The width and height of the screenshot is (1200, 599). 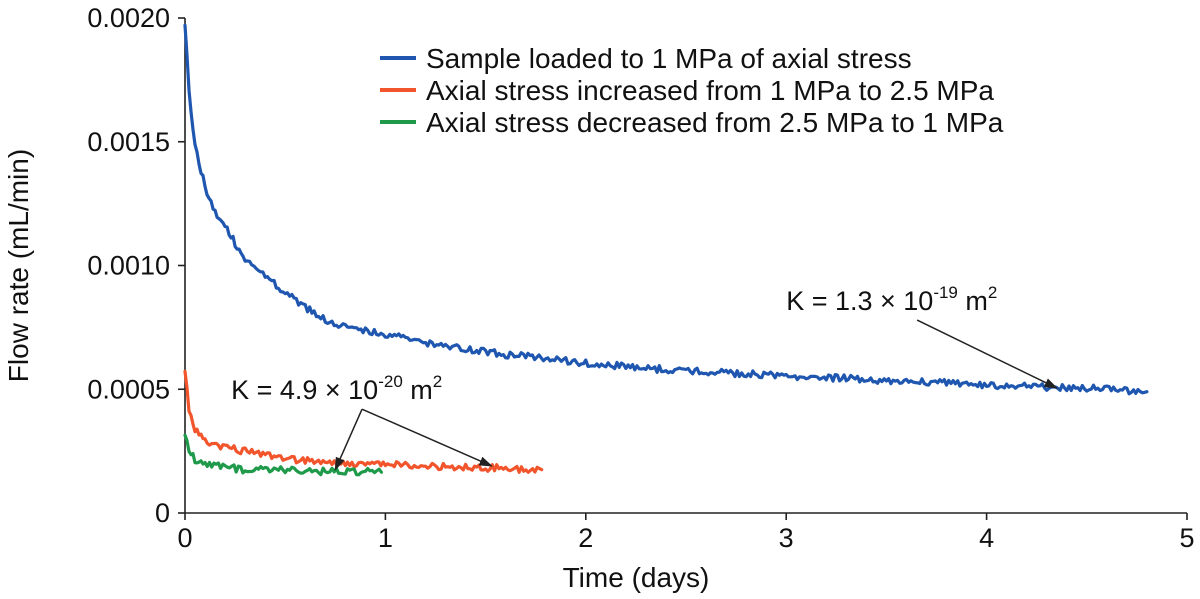 I want to click on x-axis-ticks: 0 1 2 3 4 5, so click(x=686, y=533).